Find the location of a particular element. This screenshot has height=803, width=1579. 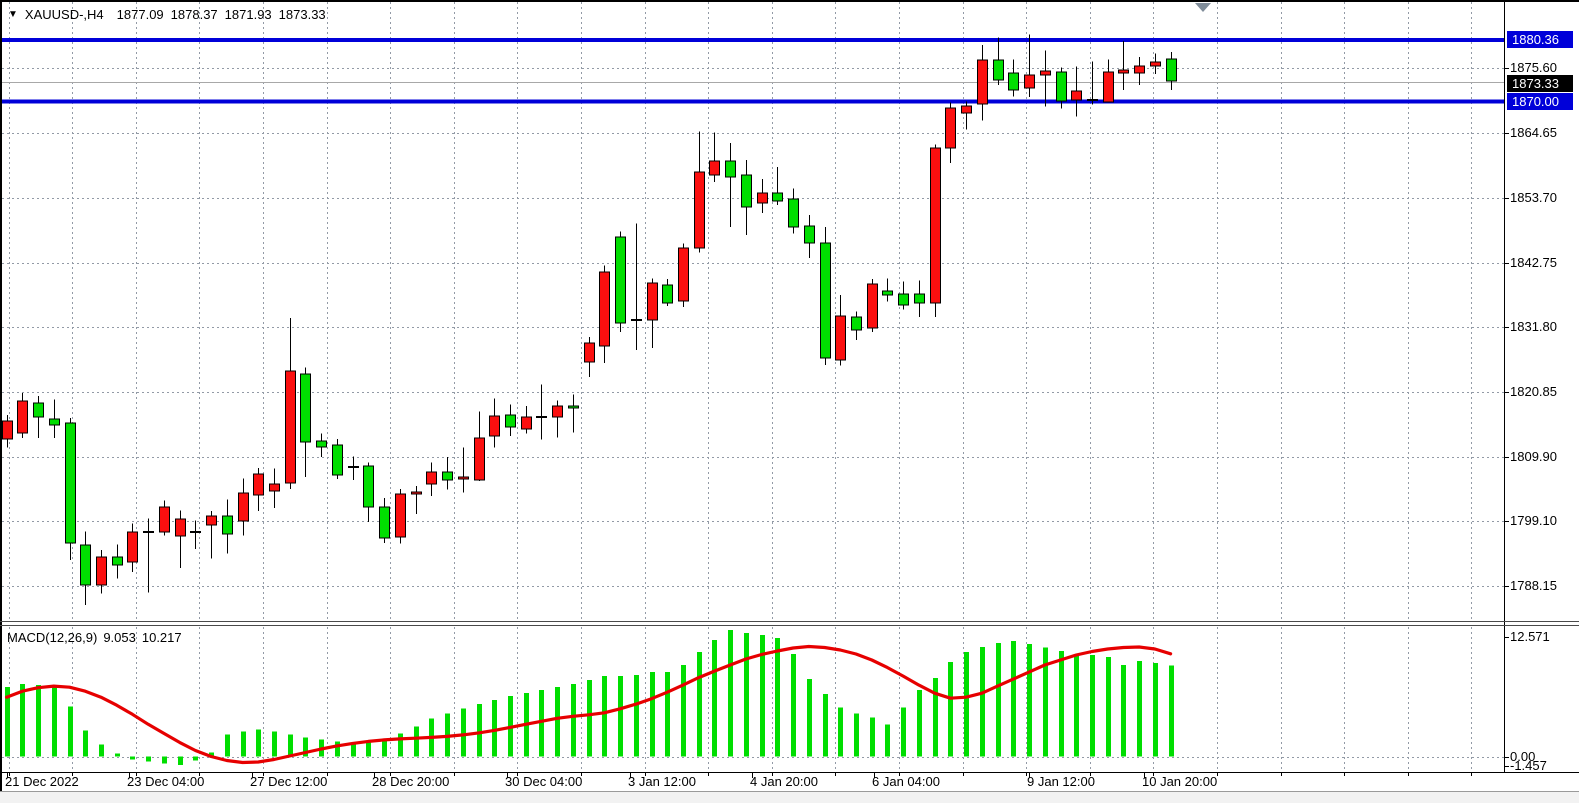

macd-histogram-bars is located at coordinates (589, 698).